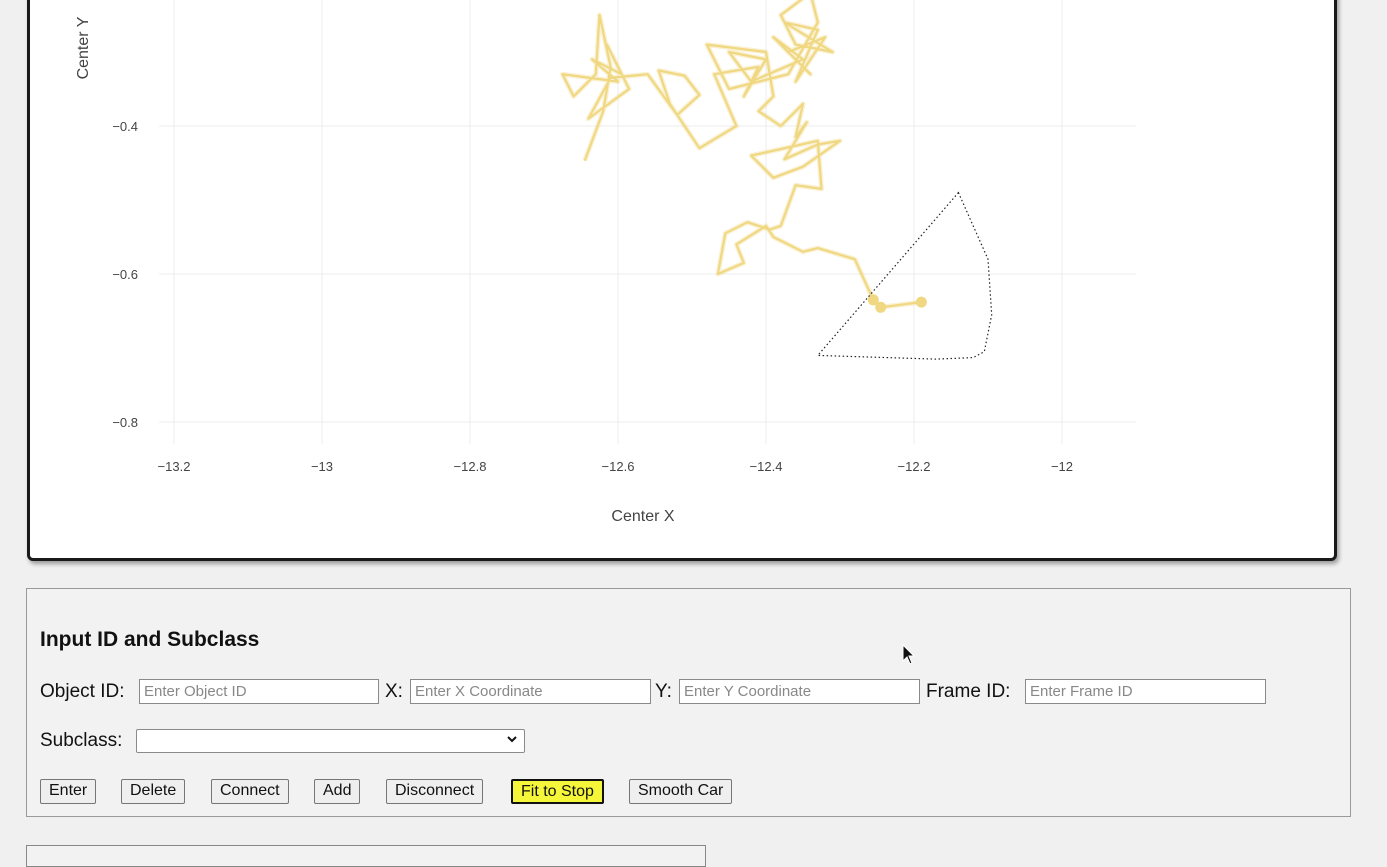  I want to click on y-label: Y:, so click(663, 691).